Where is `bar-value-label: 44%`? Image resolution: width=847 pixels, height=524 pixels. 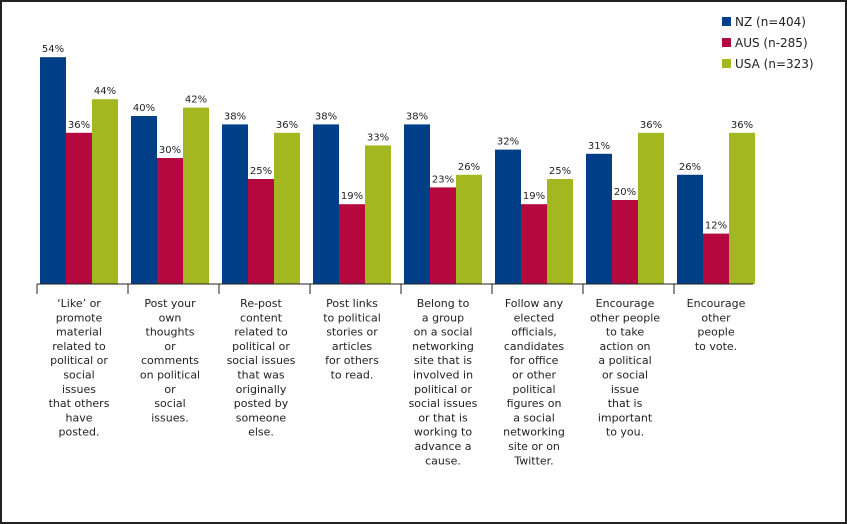 bar-value-label: 44% is located at coordinates (105, 91).